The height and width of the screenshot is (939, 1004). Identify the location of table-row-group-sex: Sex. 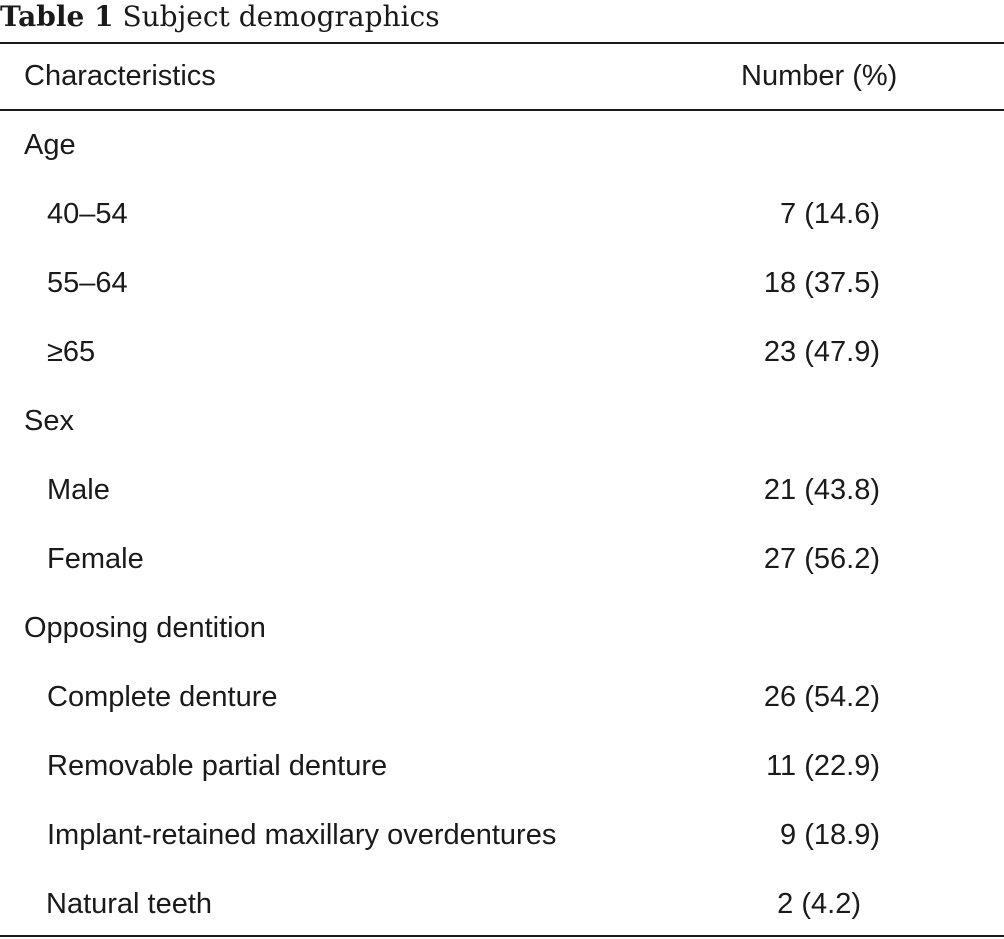
(502, 421).